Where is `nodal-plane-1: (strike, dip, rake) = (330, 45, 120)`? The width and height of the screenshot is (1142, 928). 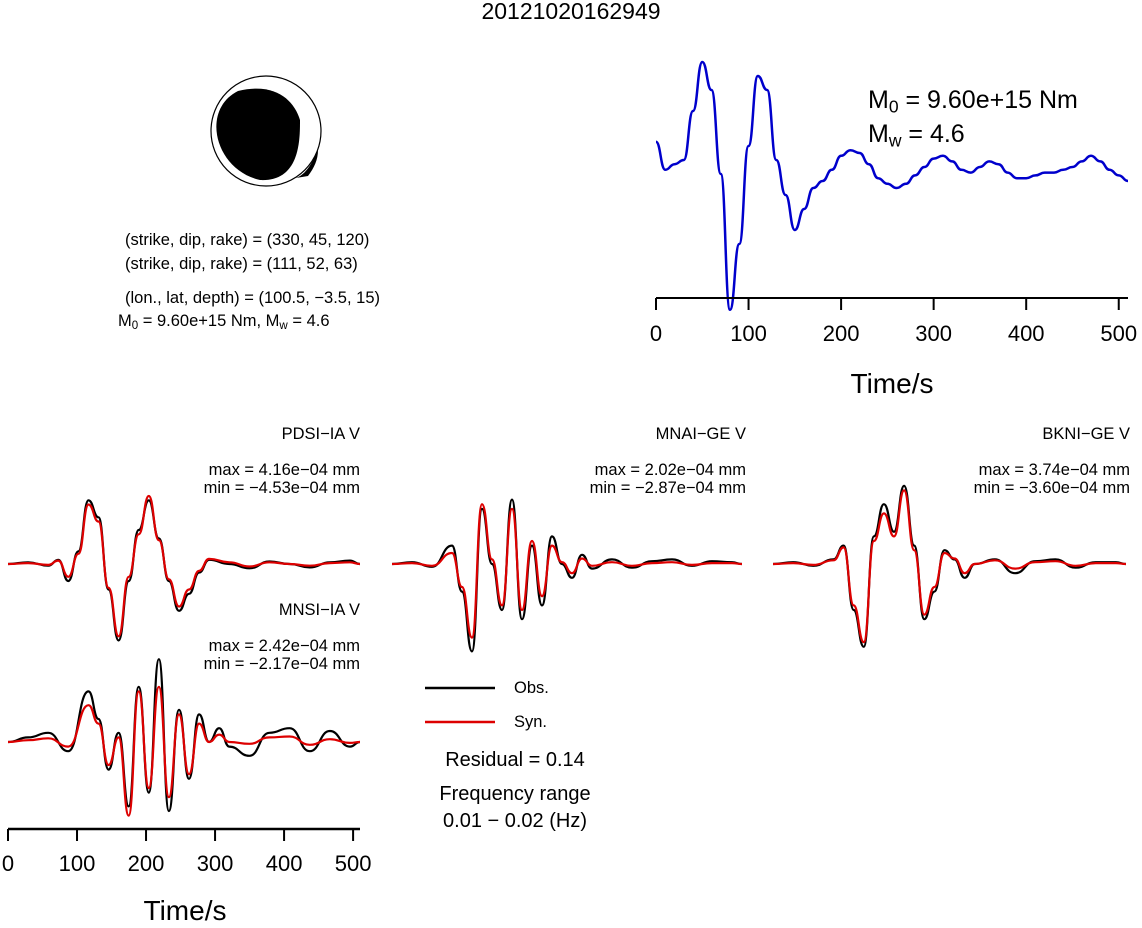 nodal-plane-1: (strike, dip, rake) = (330, 45, 120) is located at coordinates (247, 240).